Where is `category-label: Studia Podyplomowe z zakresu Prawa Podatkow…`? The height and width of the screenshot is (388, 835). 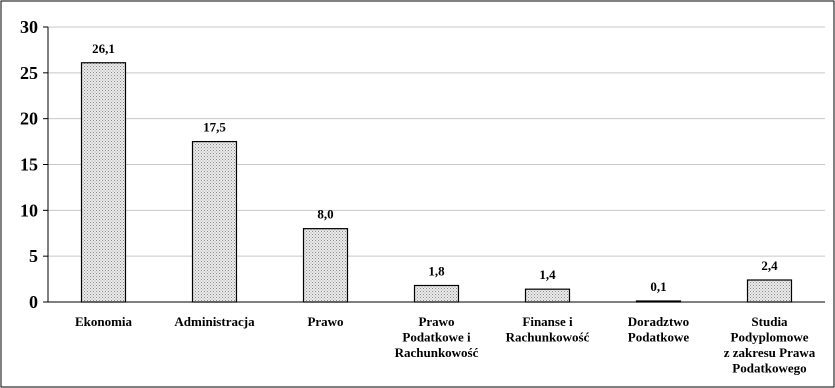 category-label: Studia Podyplomowe z zakresu Prawa Podatkow… is located at coordinates (770, 345).